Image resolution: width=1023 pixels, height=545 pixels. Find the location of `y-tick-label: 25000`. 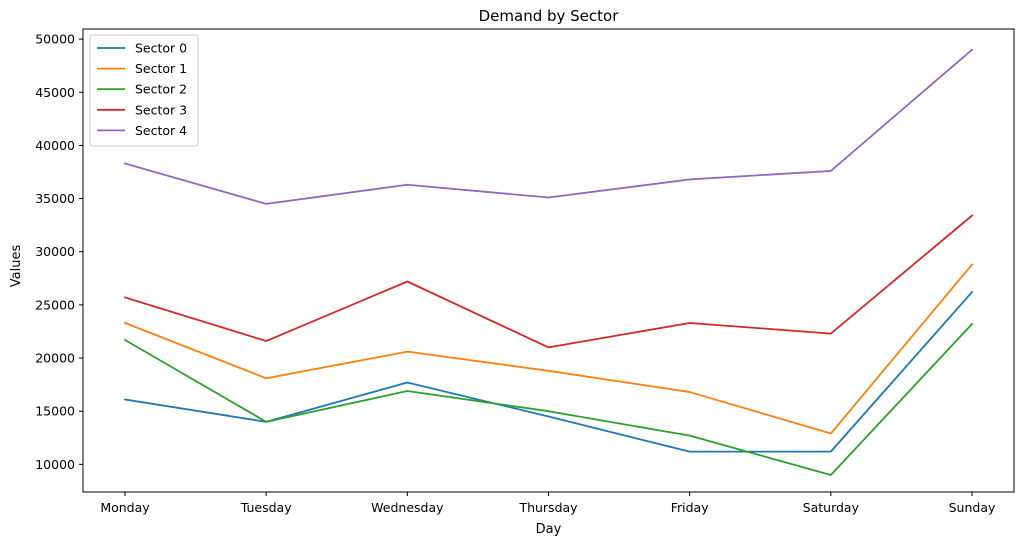

y-tick-label: 25000 is located at coordinates (55, 304).